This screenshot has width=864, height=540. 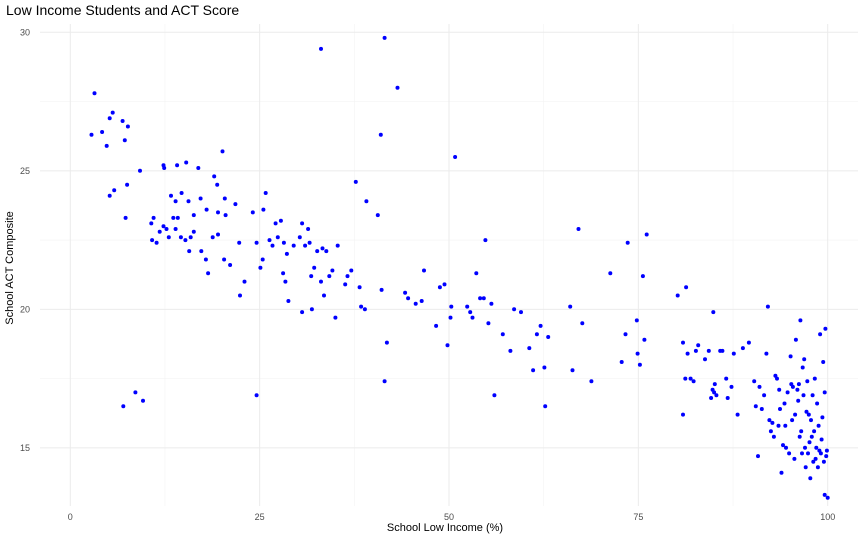 What do you see at coordinates (451, 517) in the screenshot?
I see `x-axis-ticks: 0 25 50 75 100` at bounding box center [451, 517].